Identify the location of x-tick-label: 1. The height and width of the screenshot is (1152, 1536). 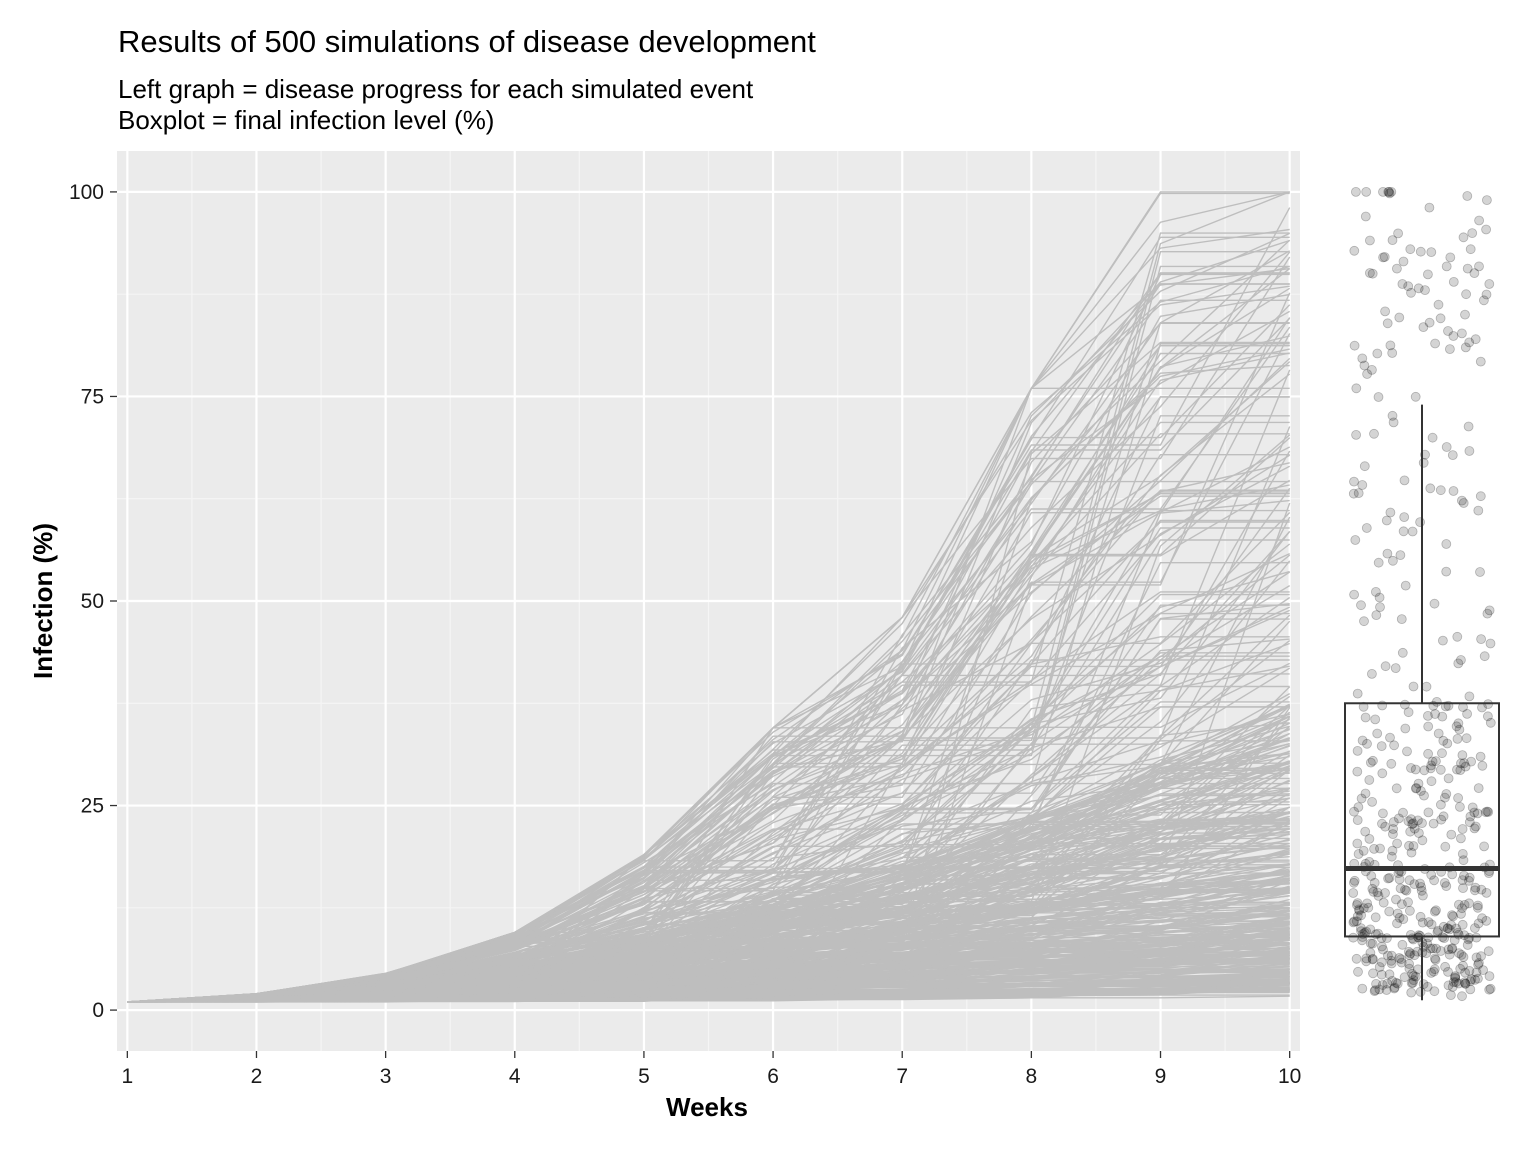
(127, 1076).